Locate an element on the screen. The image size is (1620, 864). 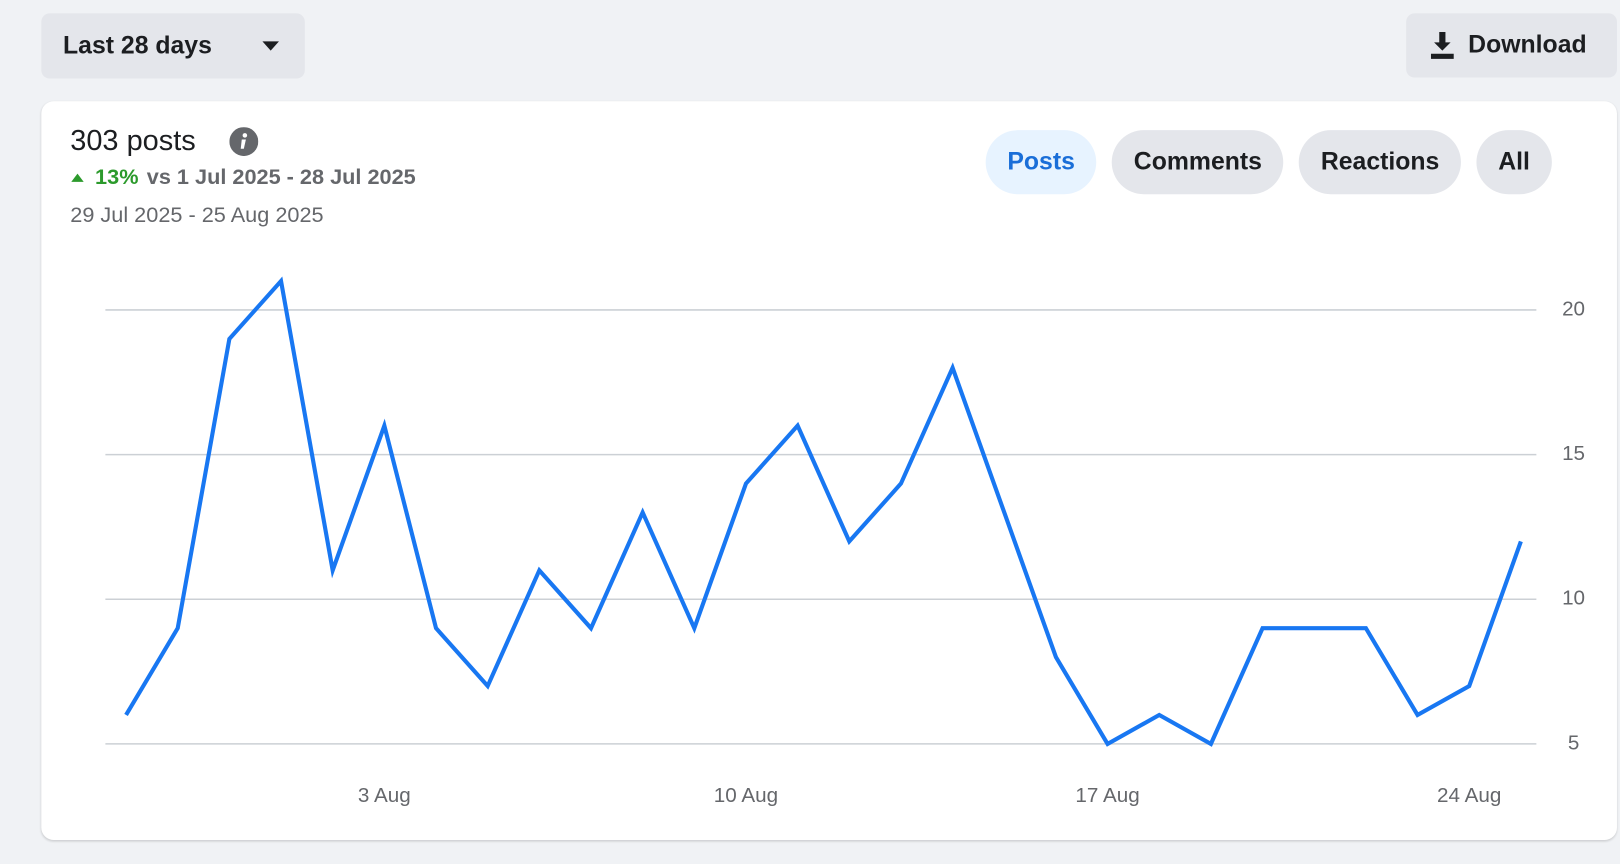
metric-tabs: Posts Comments Reactions All is located at coordinates (1268, 162).